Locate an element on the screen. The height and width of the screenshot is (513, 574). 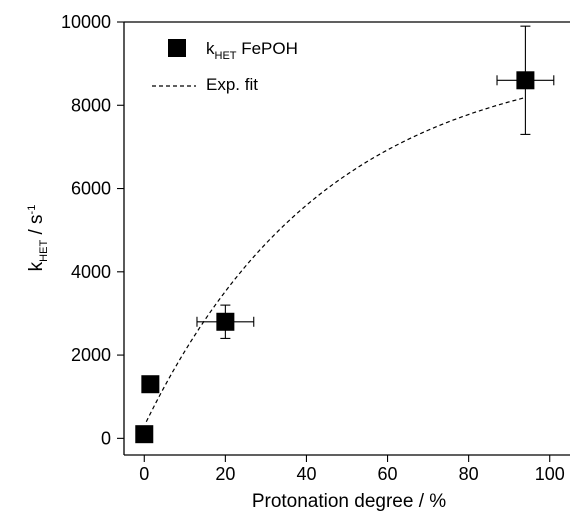
x-ticks: 0 20 40 60 80 100 is located at coordinates (352, 469).